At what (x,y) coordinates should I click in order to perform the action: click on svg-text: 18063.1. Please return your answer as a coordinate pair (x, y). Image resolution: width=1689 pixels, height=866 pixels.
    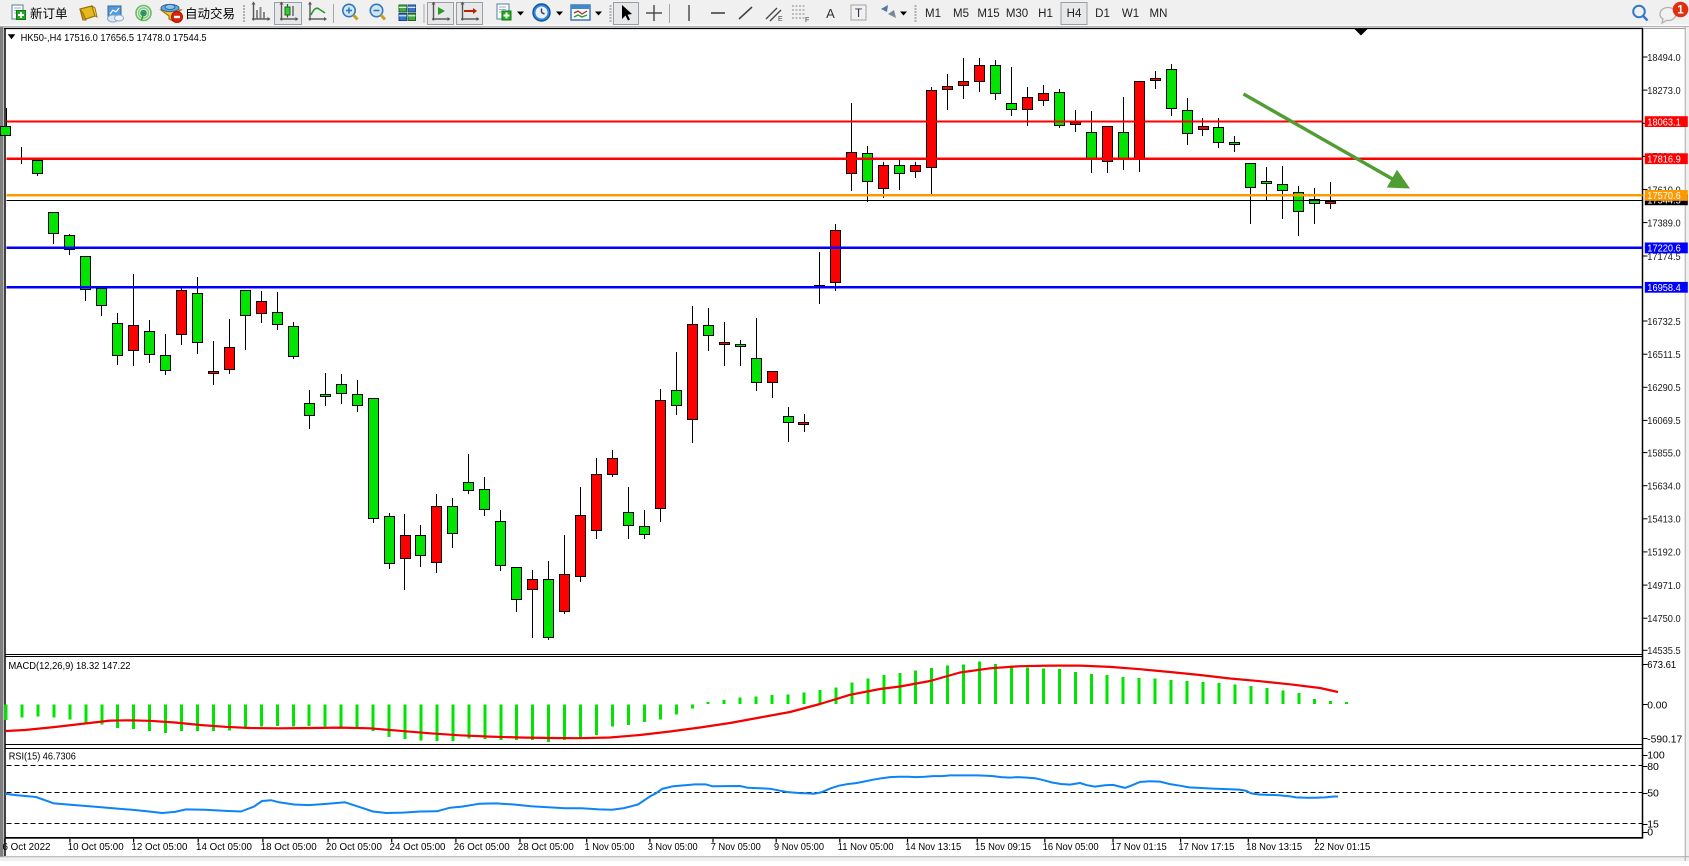
    Looking at the image, I should click on (1664, 122).